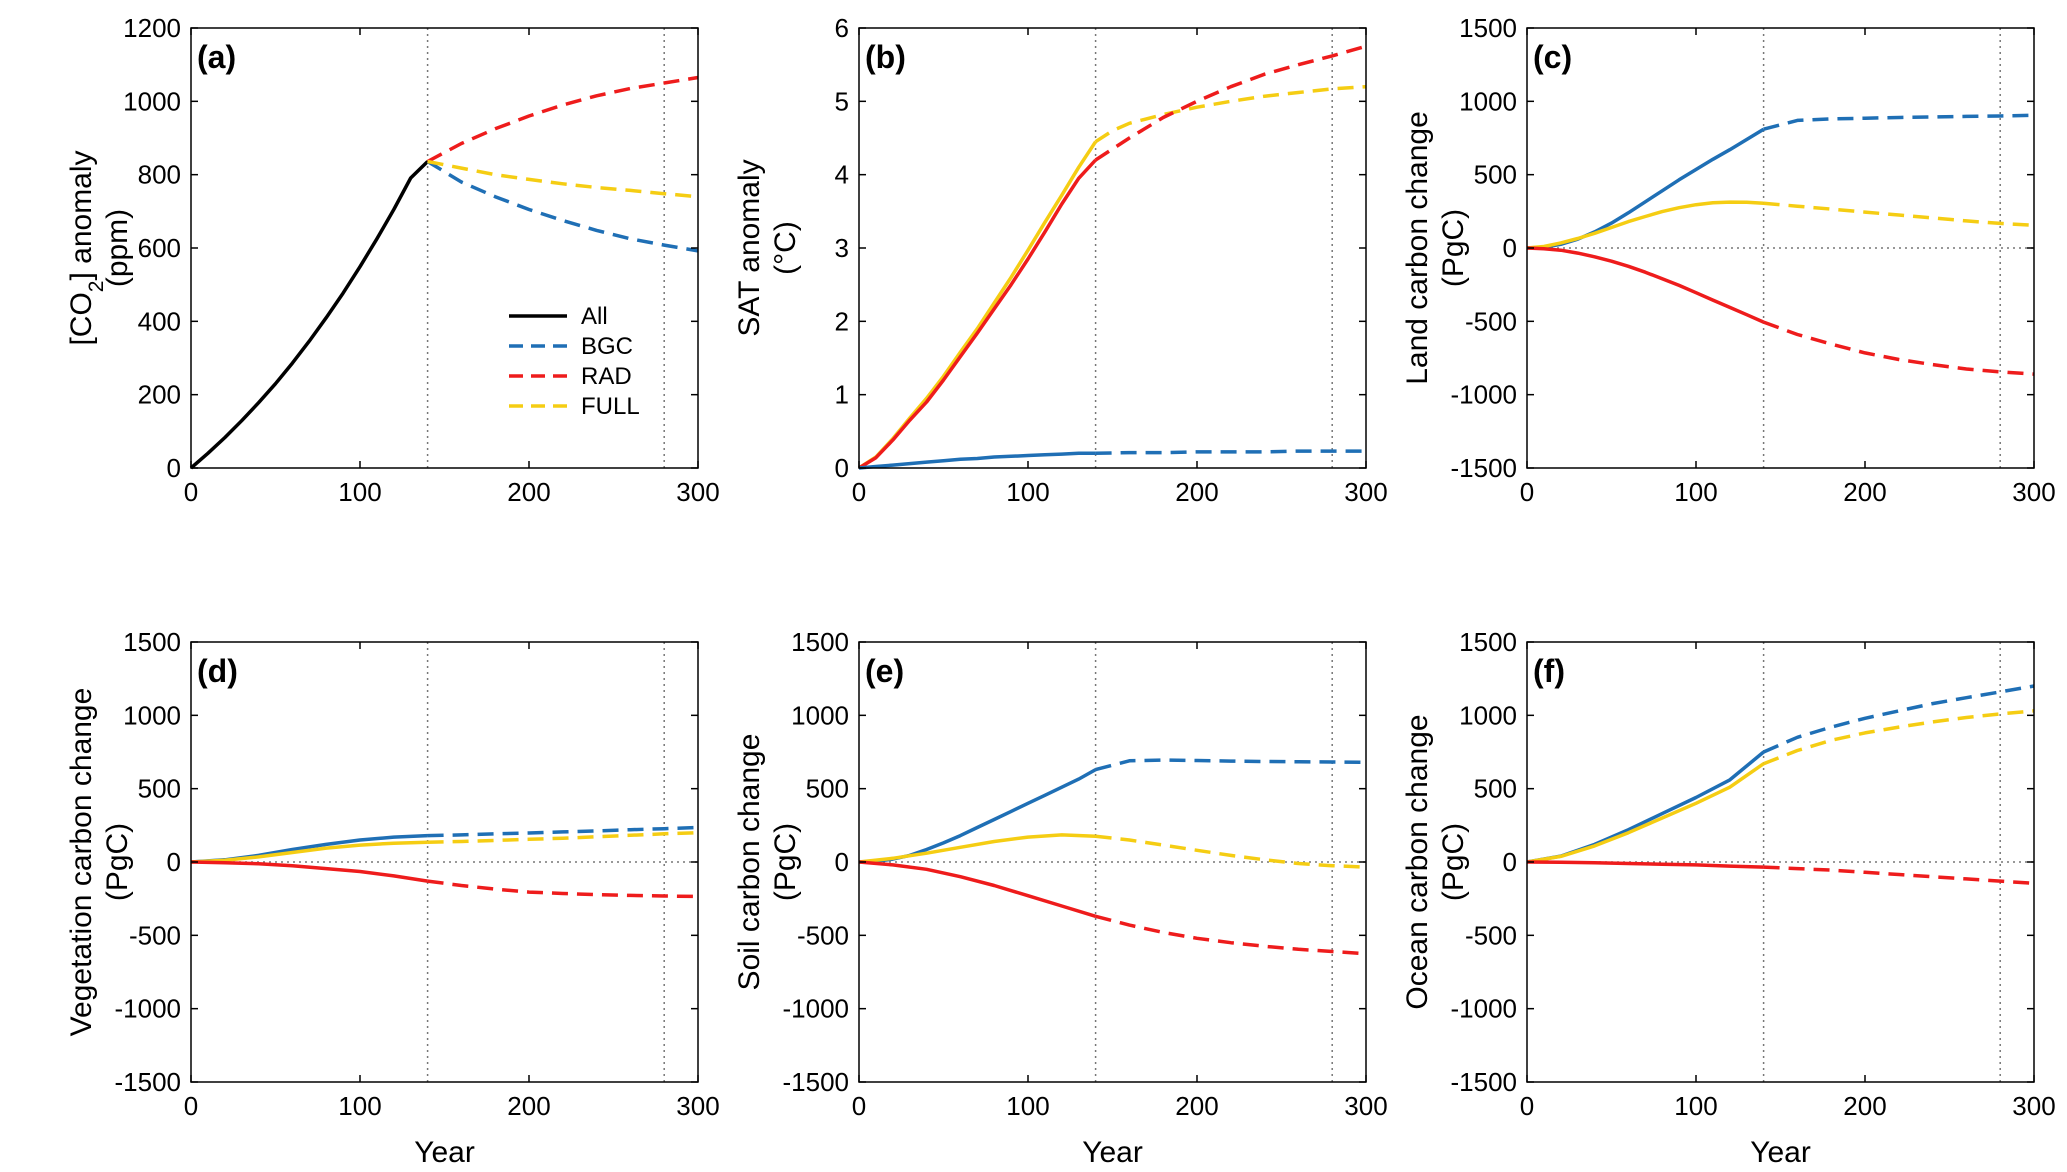 The height and width of the screenshot is (1172, 2067). What do you see at coordinates (1417, 861) in the screenshot?
I see `y-axis-label: Ocean carbon change` at bounding box center [1417, 861].